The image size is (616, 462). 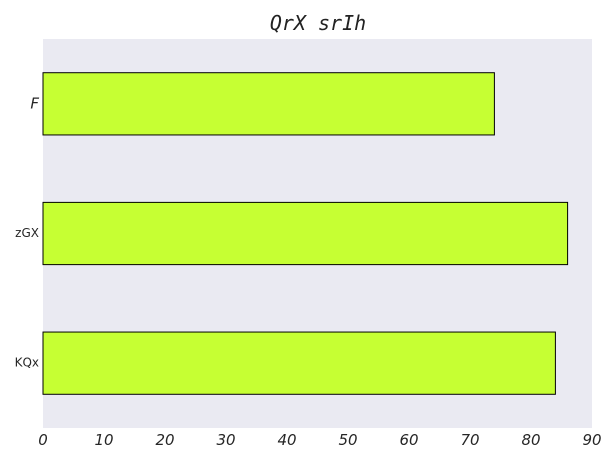 I want to click on x-tick-label: 50, so click(x=347, y=440).